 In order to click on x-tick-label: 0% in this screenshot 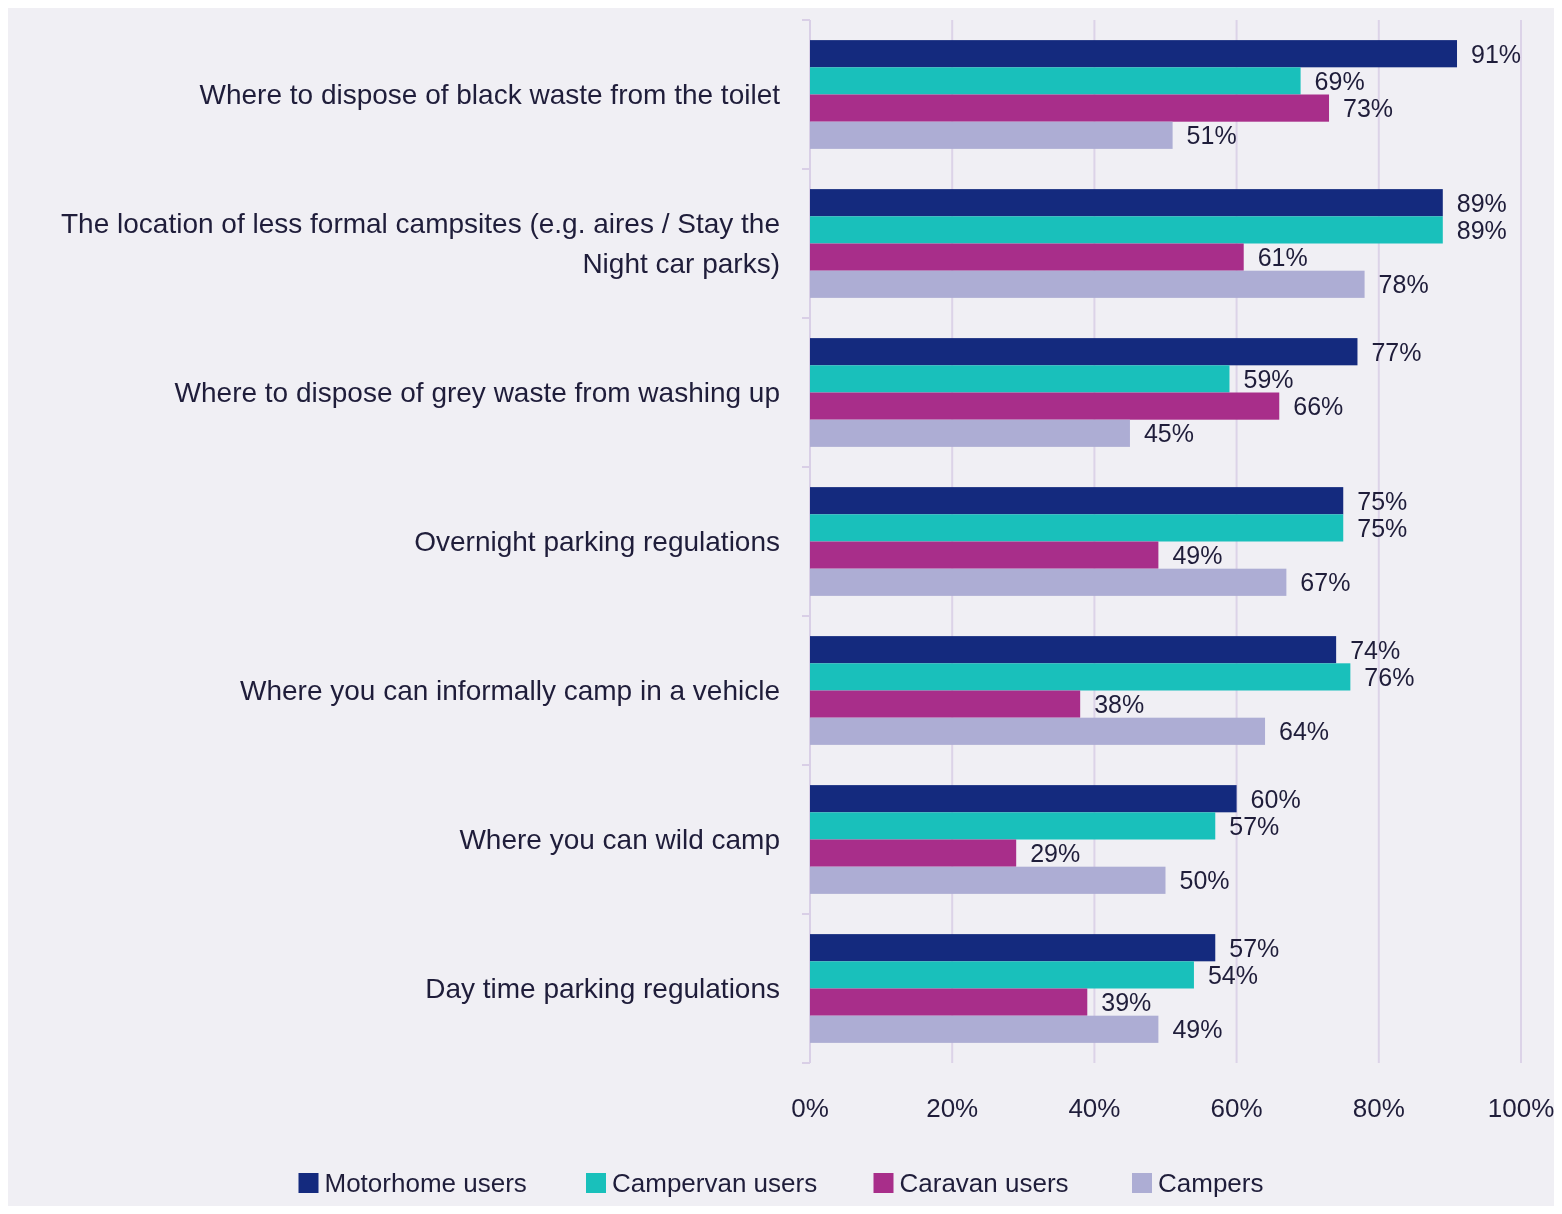, I will do `click(810, 1108)`.